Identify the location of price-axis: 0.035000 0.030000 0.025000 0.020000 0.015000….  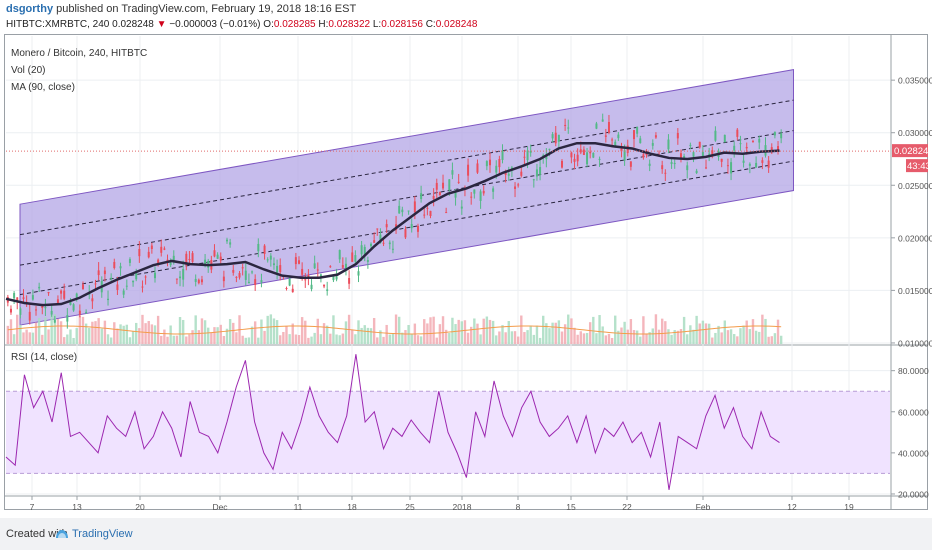
(911, 212).